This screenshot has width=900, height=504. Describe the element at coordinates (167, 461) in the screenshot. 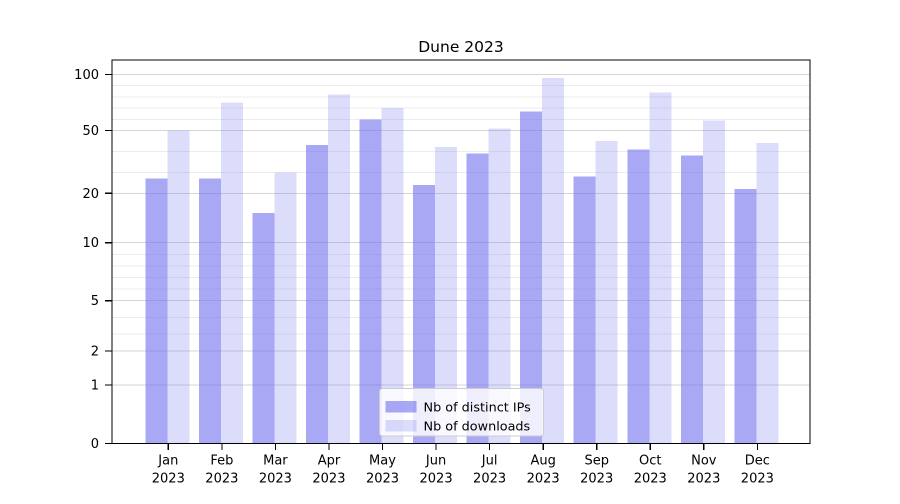

I see `x-tick-label-month: Jan` at that location.